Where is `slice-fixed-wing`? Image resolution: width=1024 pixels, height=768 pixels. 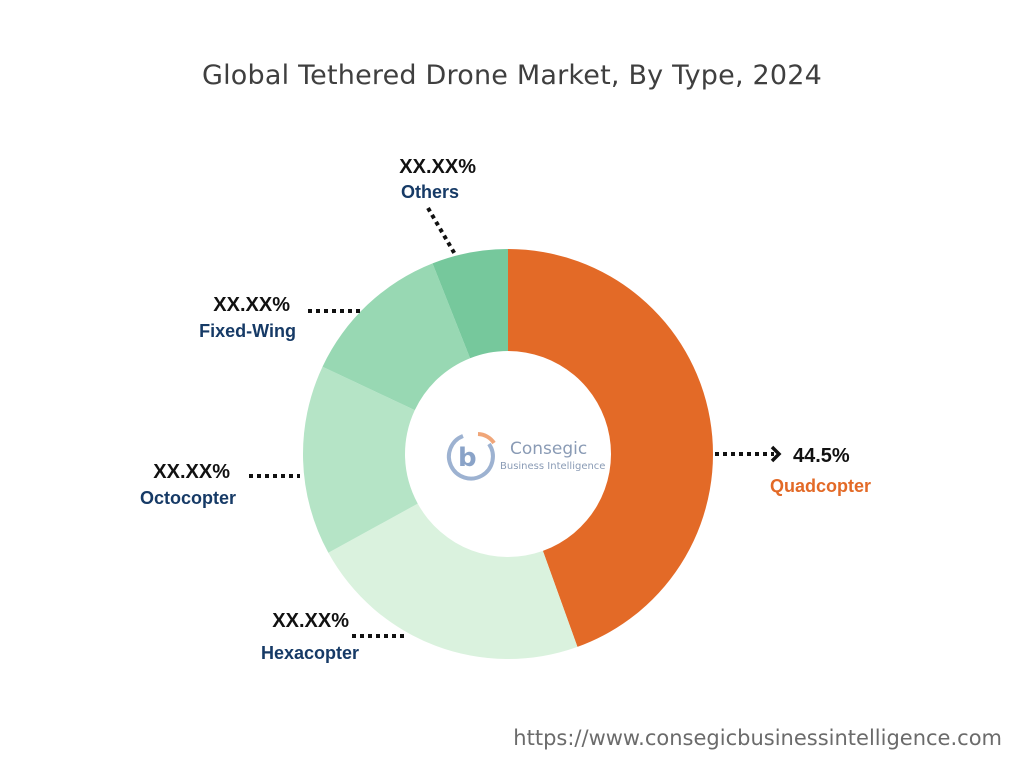
slice-fixed-wing is located at coordinates (396, 337).